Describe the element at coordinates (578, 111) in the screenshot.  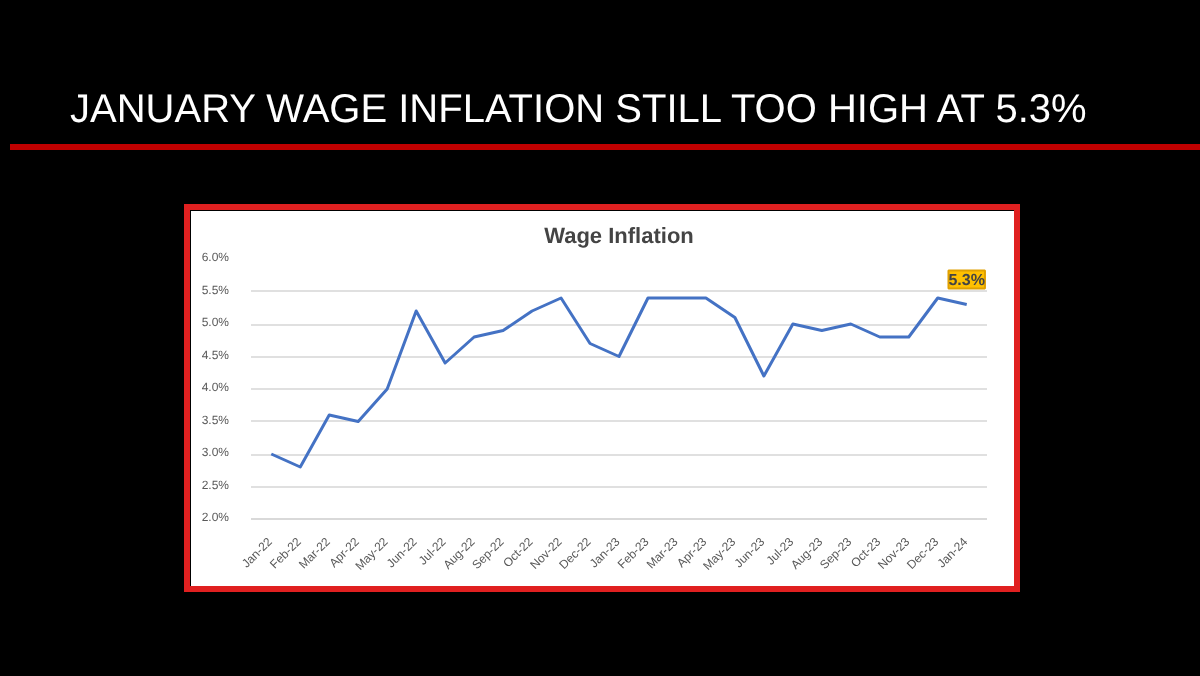
I see `chart-title: JANUARY WAGE INFLATION STILL TOO HIGH AT 5.3%` at that location.